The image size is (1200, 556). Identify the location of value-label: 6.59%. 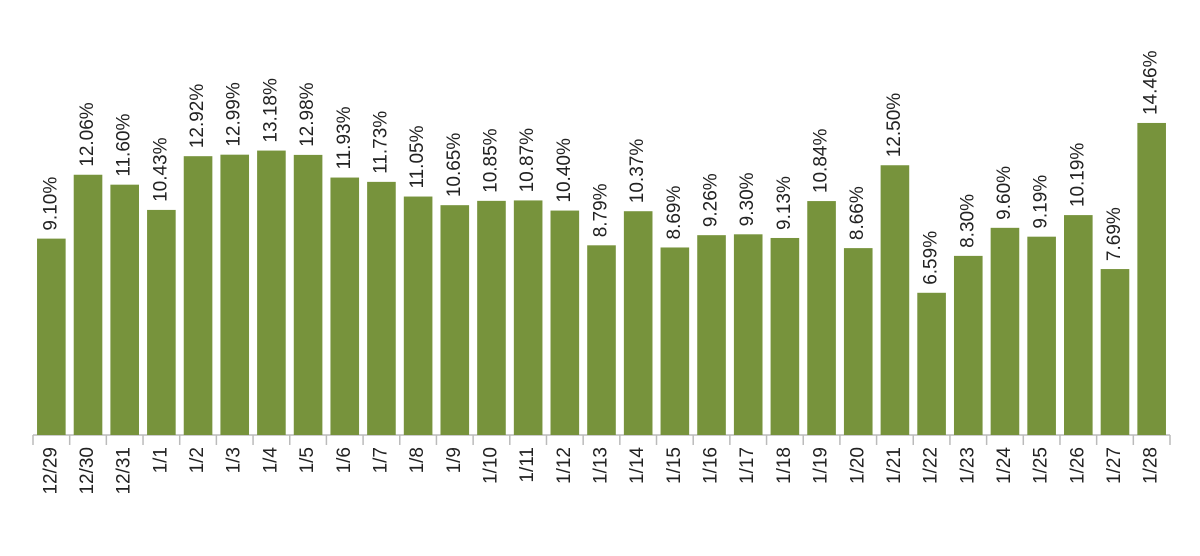
(931, 258).